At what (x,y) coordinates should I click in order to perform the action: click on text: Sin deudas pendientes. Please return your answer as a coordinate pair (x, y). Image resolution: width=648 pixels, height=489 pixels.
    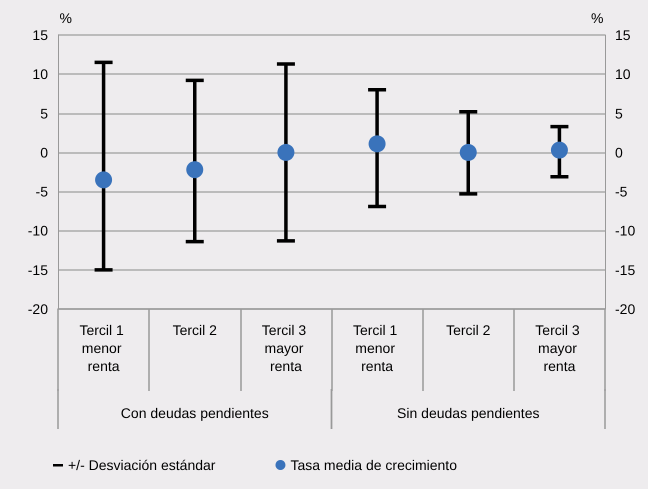
    Looking at the image, I should click on (468, 413).